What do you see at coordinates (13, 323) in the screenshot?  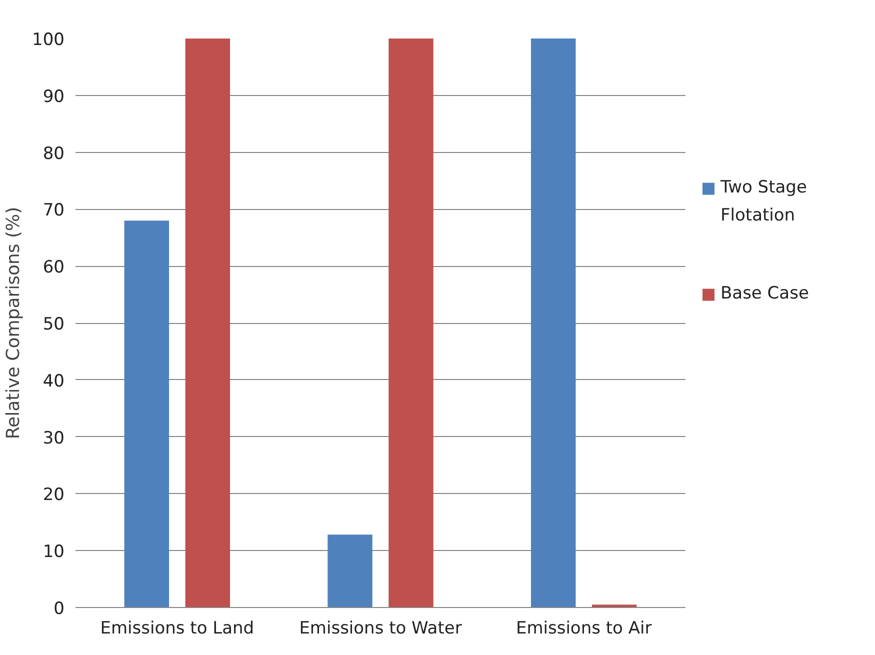 I see `y-axis-title: Relative Comparisons (%)` at bounding box center [13, 323].